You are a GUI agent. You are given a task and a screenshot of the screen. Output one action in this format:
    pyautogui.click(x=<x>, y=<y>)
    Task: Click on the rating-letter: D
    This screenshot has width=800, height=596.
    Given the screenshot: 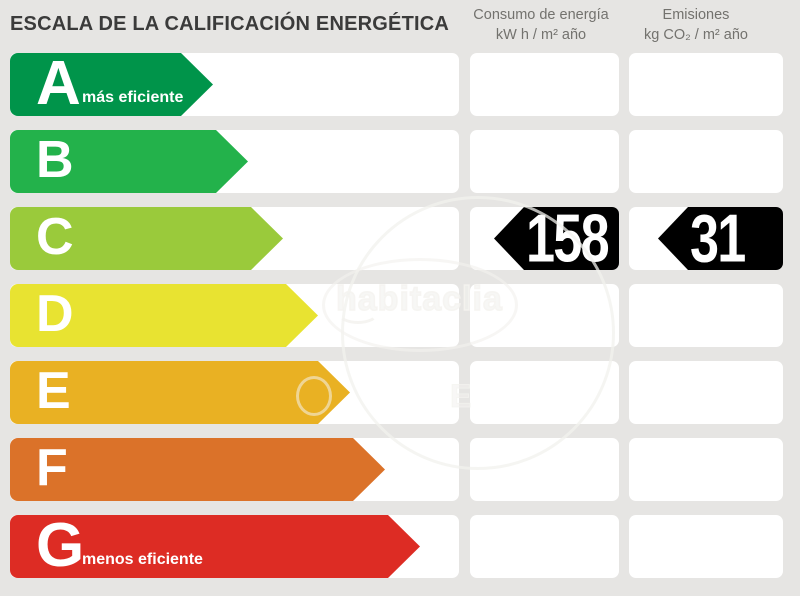 What is the action you would take?
    pyautogui.click(x=55, y=314)
    